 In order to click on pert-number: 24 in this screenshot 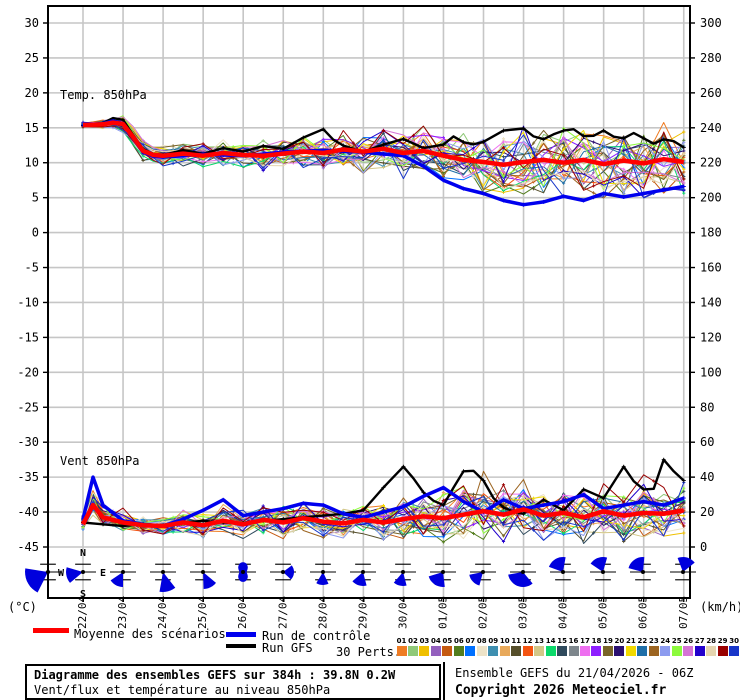, I will do `click(665, 641)`.